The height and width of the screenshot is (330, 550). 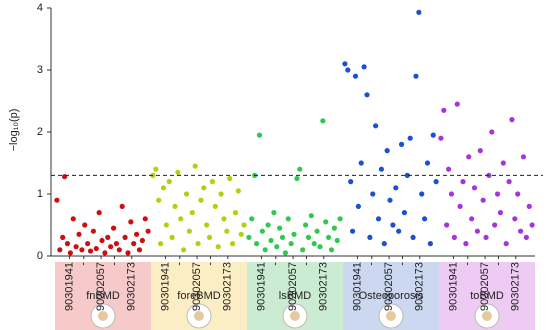 What do you see at coordinates (516, 286) in the screenshot?
I see `x-tick-label: 90302173` at bounding box center [516, 286].